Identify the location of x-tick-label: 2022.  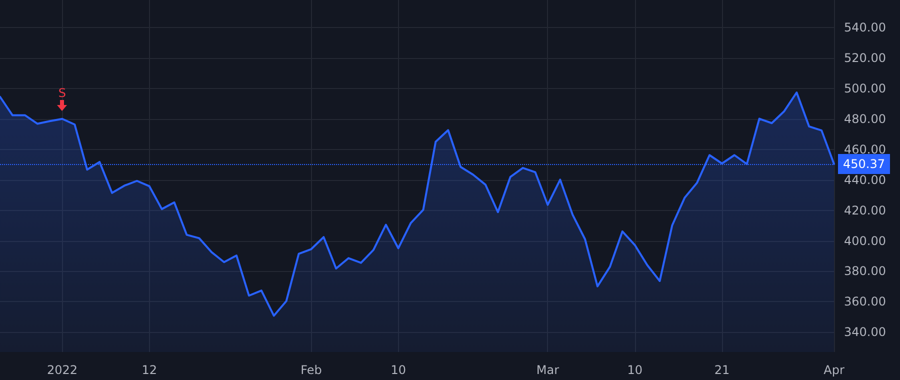
(62, 370).